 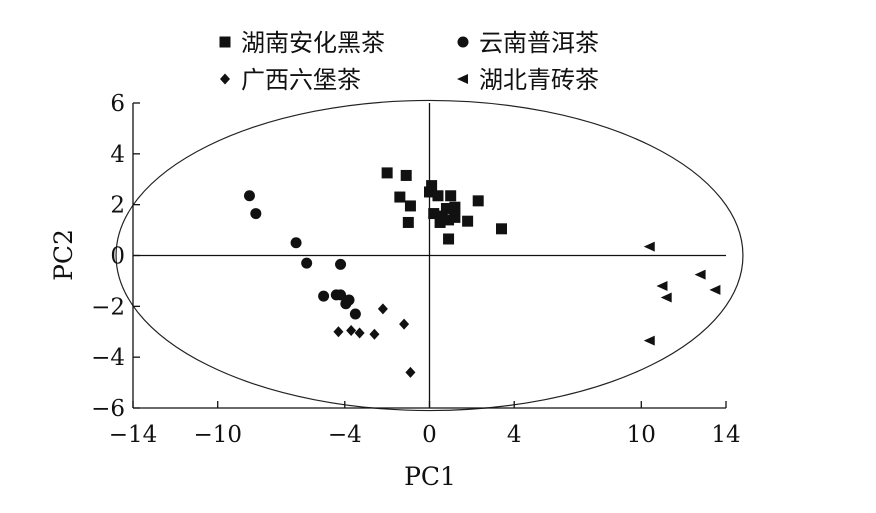 I want to click on x-tick-label: −10, so click(x=217, y=435).